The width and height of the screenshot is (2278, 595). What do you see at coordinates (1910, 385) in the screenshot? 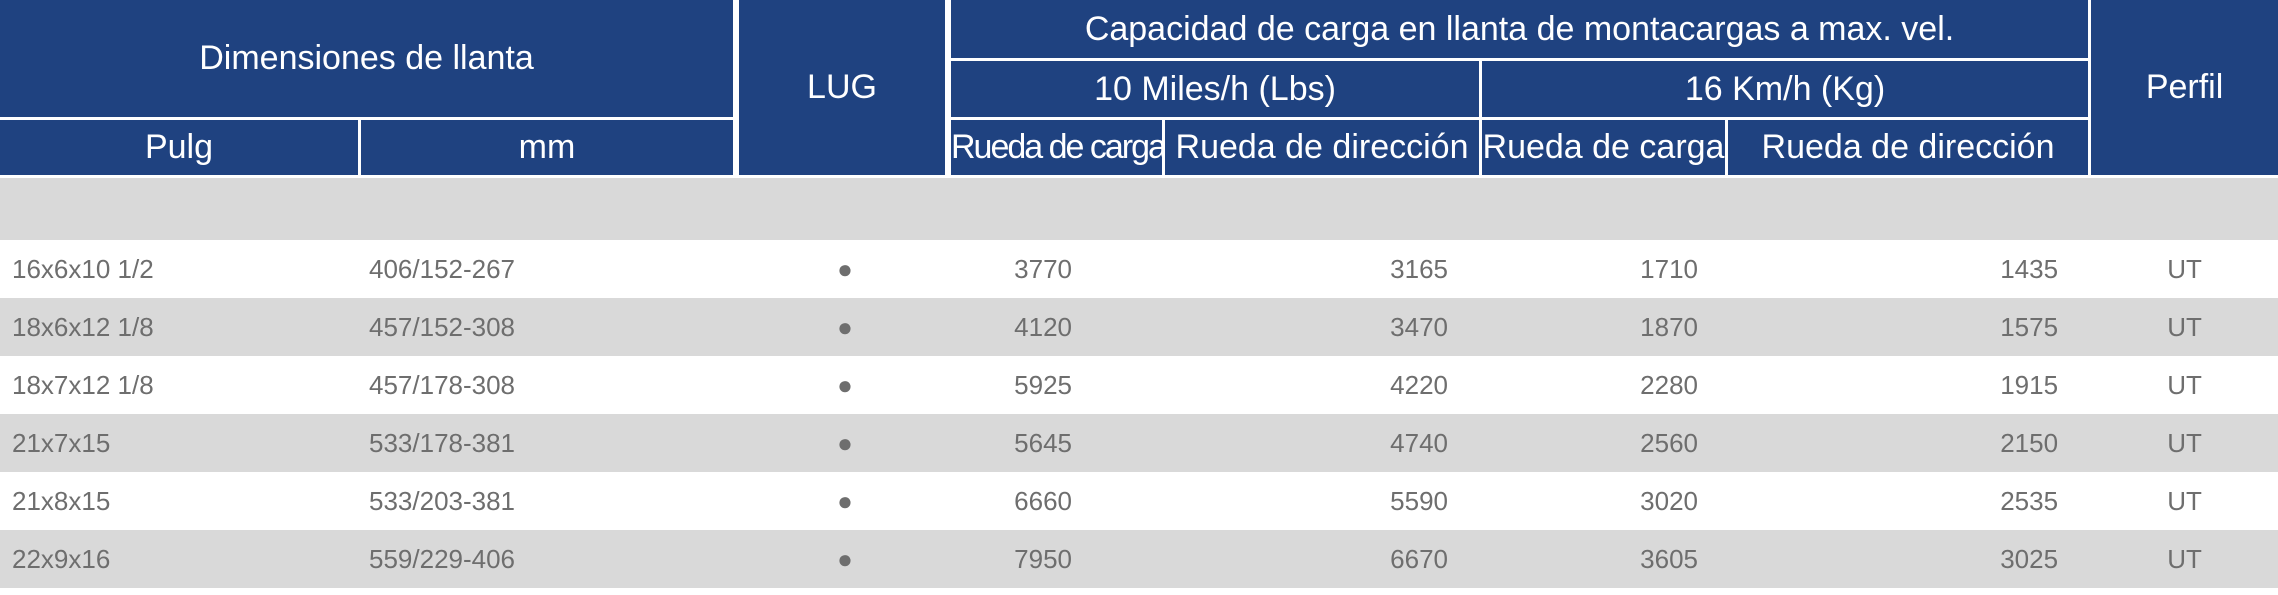
I see `cell-steer-kg: 1915` at bounding box center [1910, 385].